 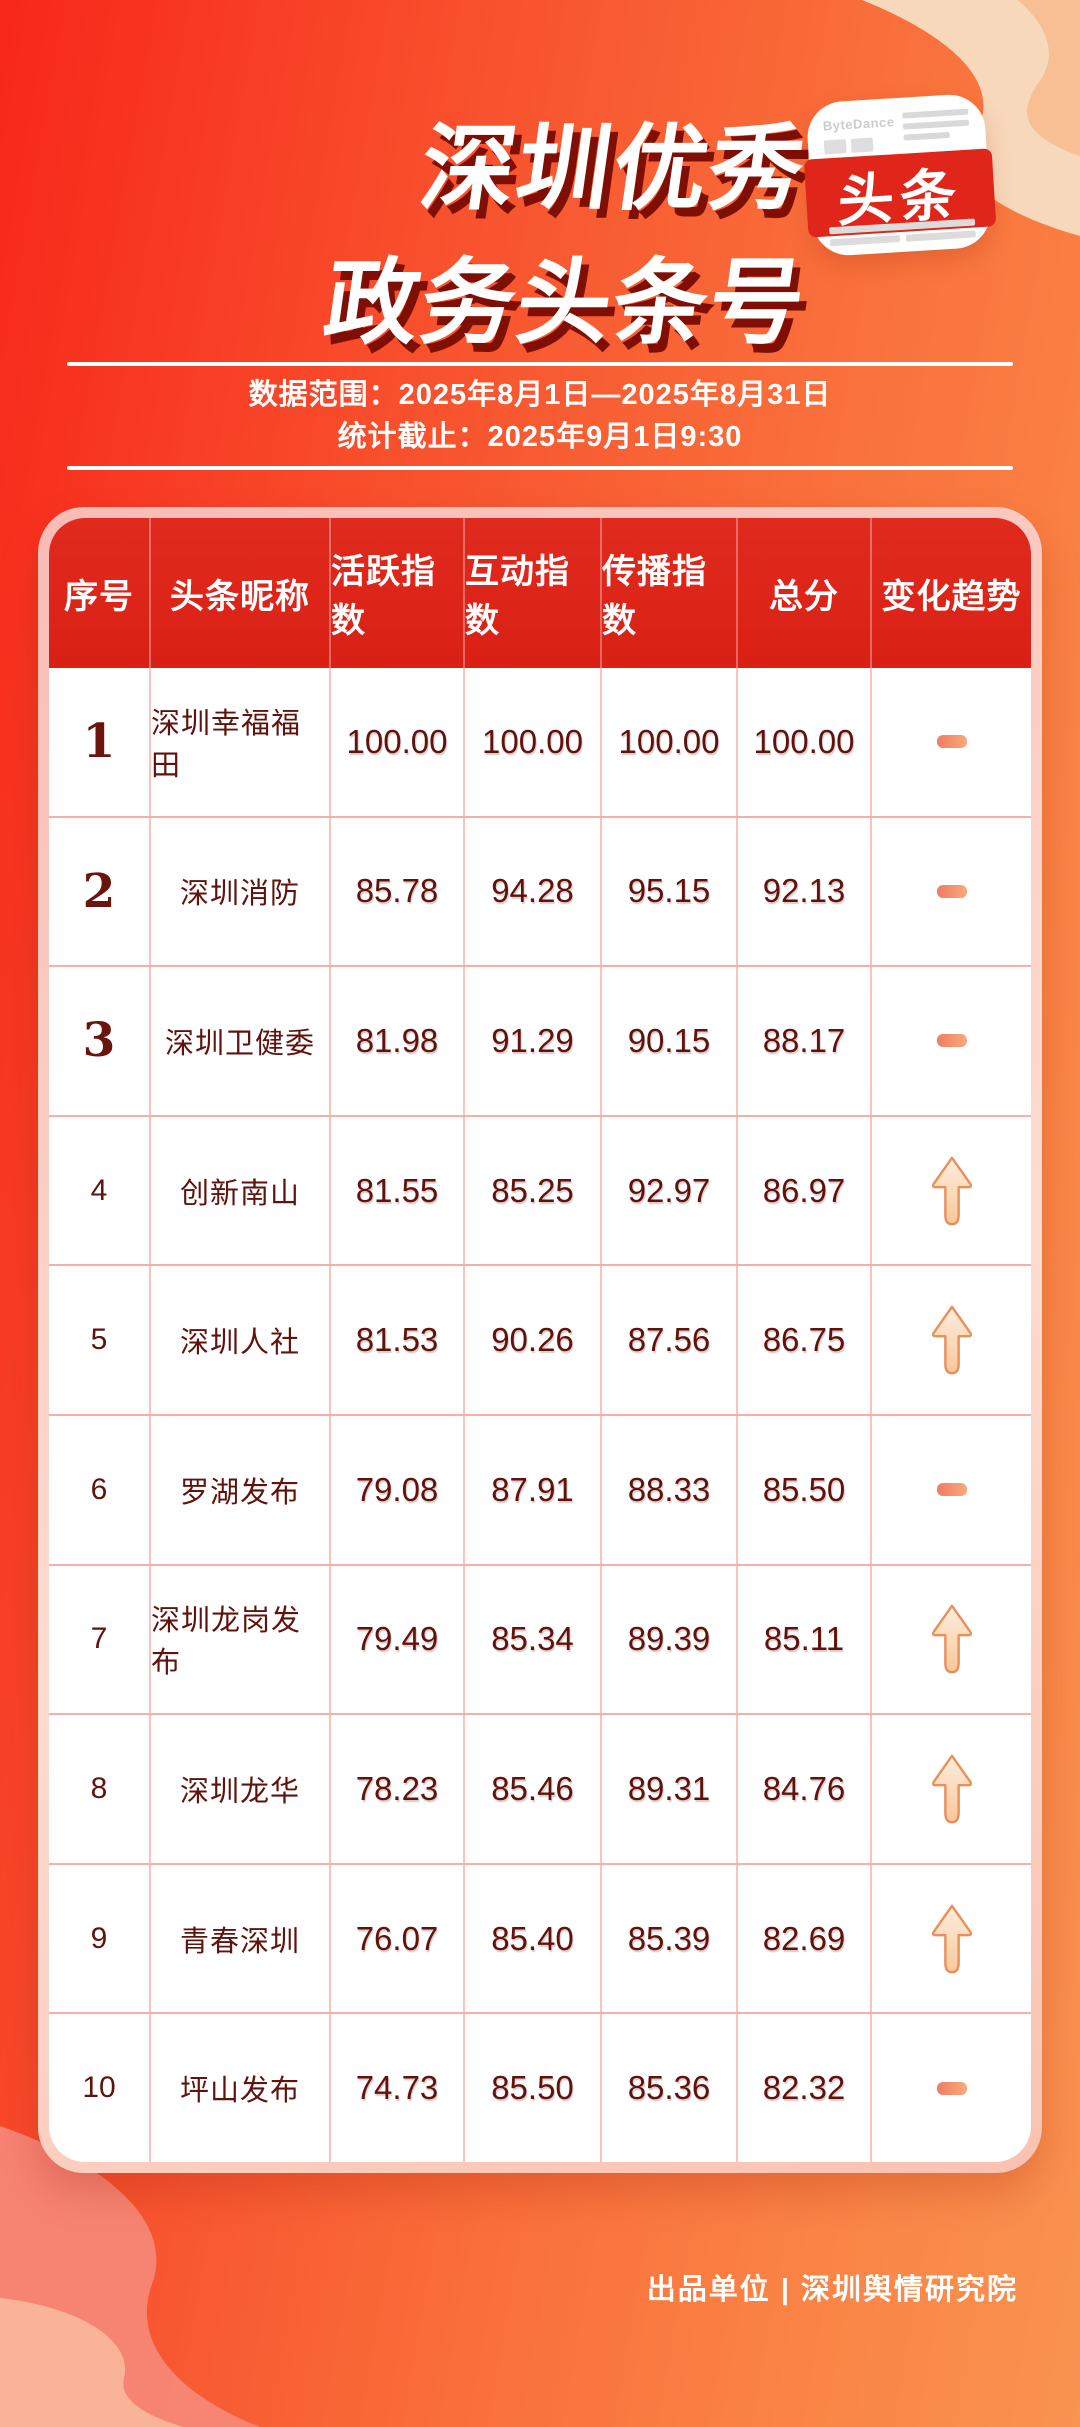 I want to click on total-score-cell: 85.11, so click(x=805, y=1639).